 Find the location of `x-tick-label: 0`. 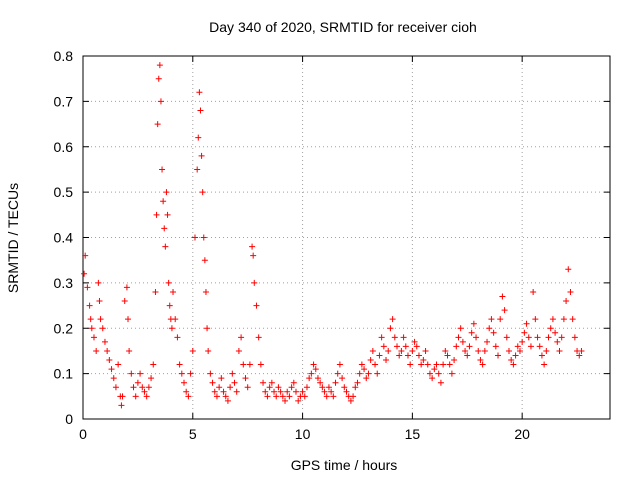

x-tick-label: 0 is located at coordinates (83, 434).